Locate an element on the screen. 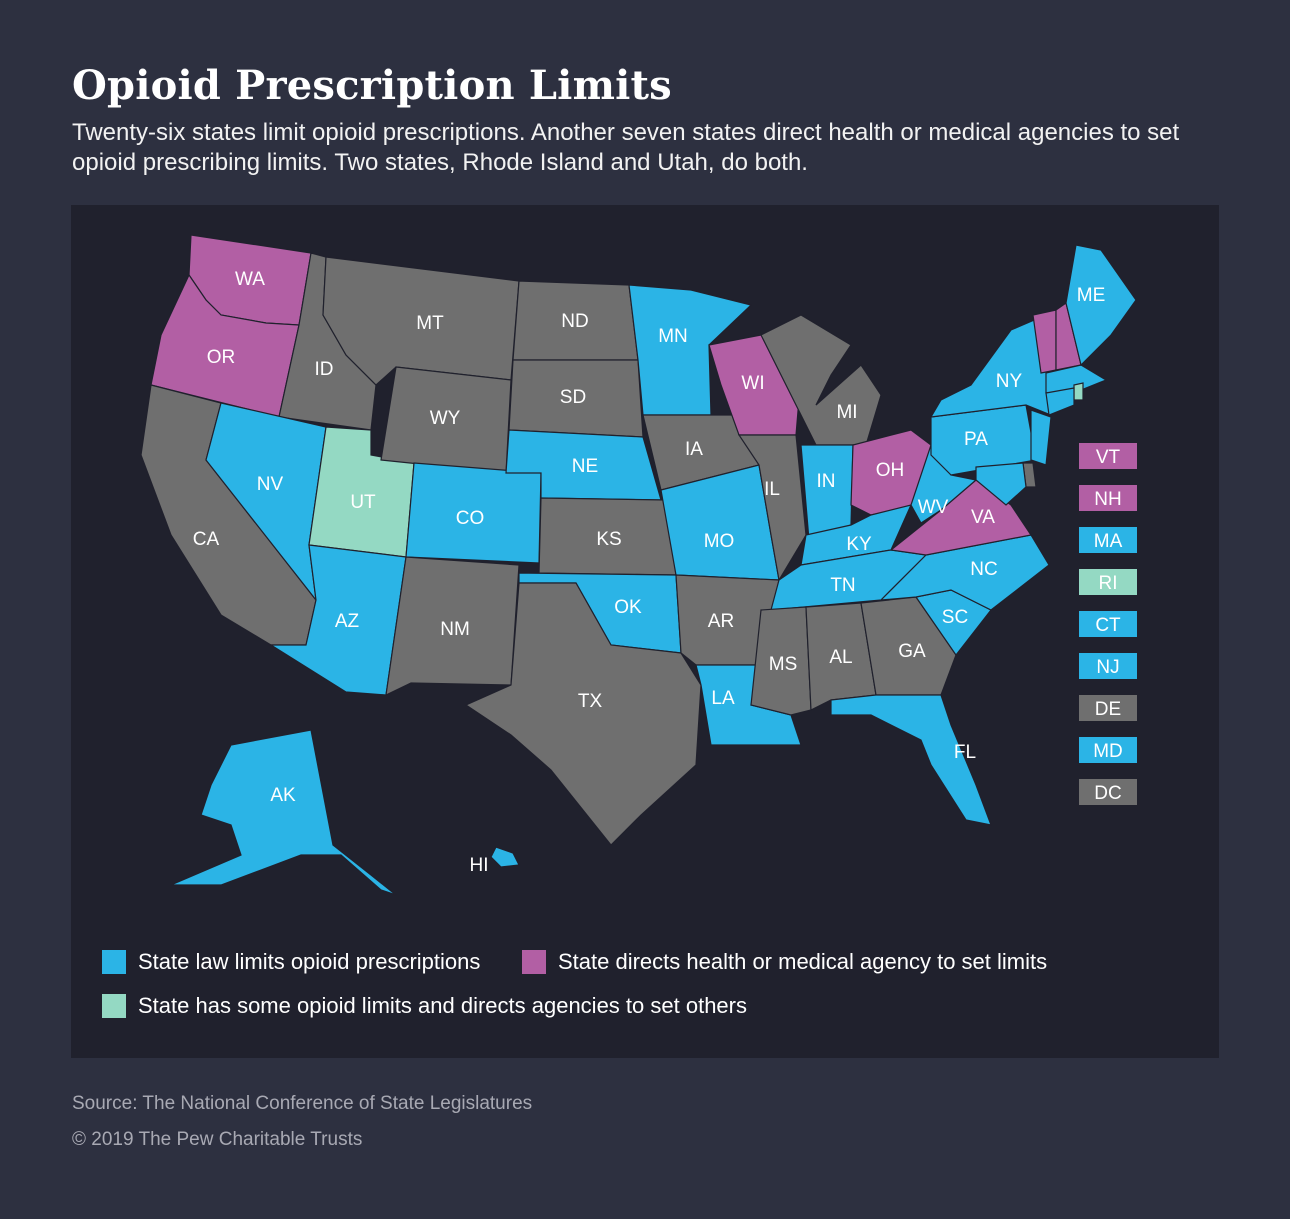 Image resolution: width=1290 pixels, height=1219 pixels. label-or: OR is located at coordinates (221, 357).